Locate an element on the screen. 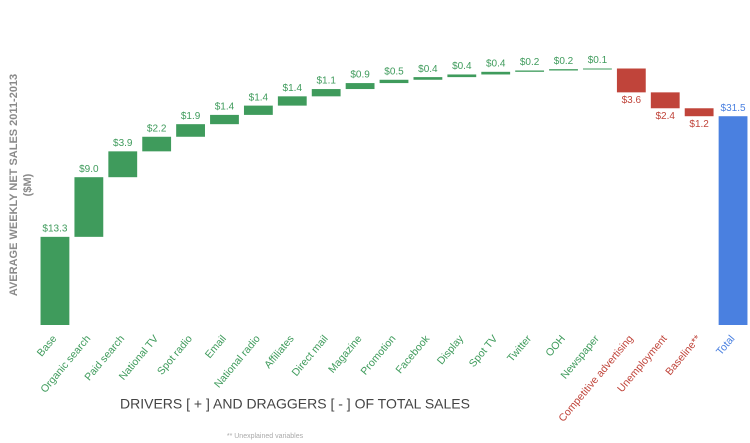 The height and width of the screenshot is (443, 750). x-tick-label: Spot radio is located at coordinates (175, 355).